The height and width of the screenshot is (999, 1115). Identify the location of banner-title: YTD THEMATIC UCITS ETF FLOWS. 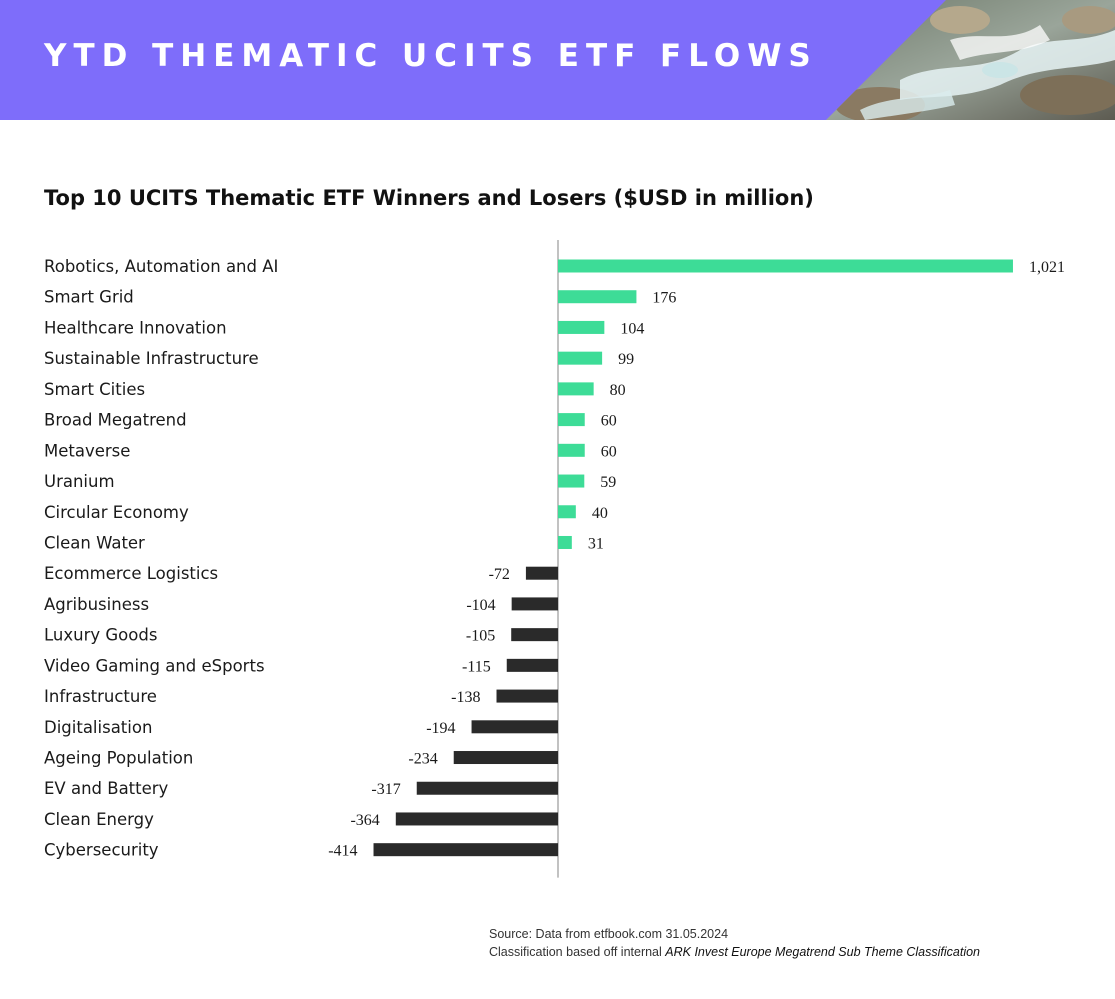
(431, 56).